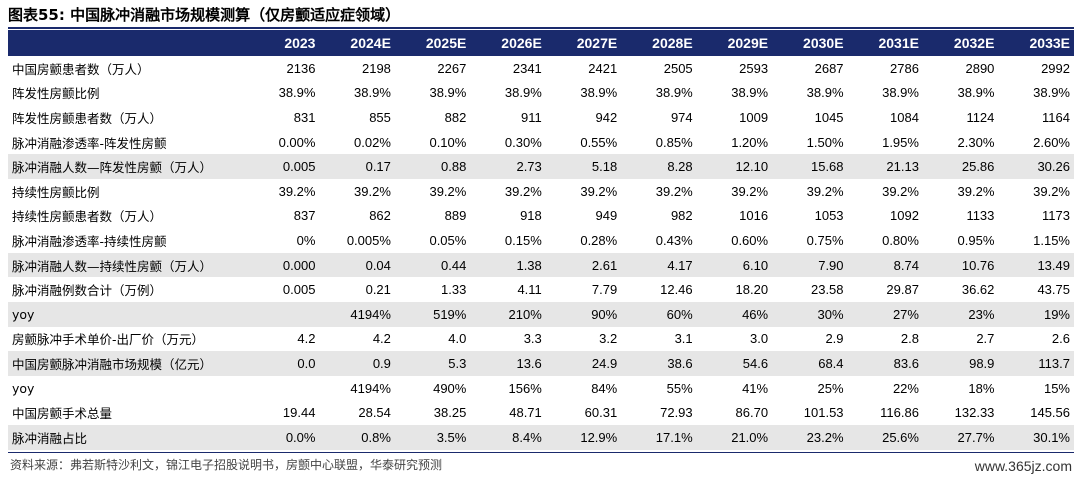 The width and height of the screenshot is (1080, 477). I want to click on table-cell: 48.71, so click(525, 413).